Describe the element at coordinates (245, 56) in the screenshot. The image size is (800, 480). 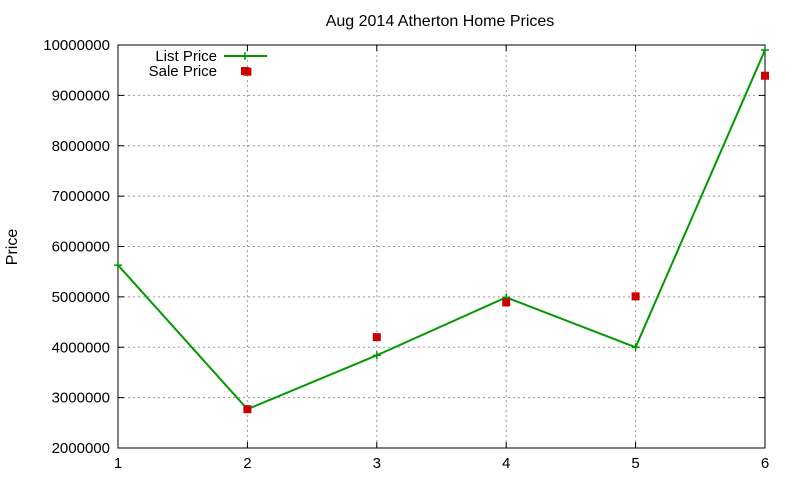
I see `legend-sample-plus-marker` at that location.